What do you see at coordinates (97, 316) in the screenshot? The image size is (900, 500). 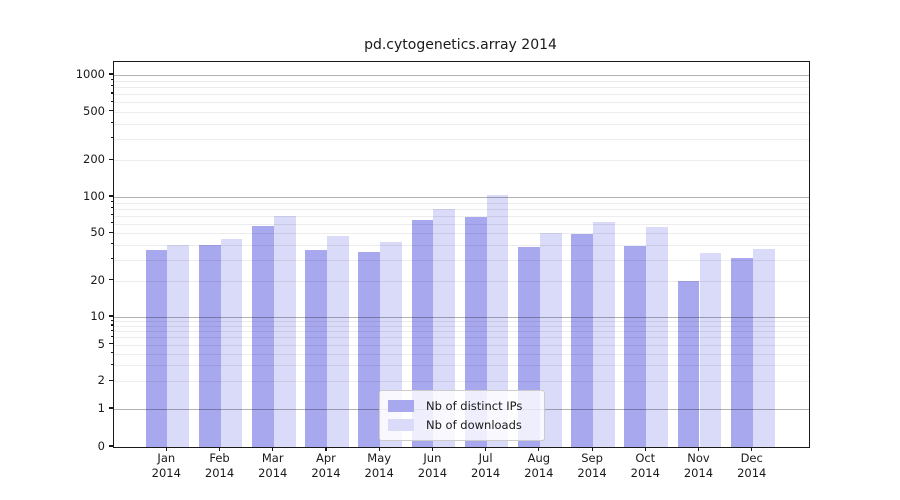 I see `y-tick-label: 10` at bounding box center [97, 316].